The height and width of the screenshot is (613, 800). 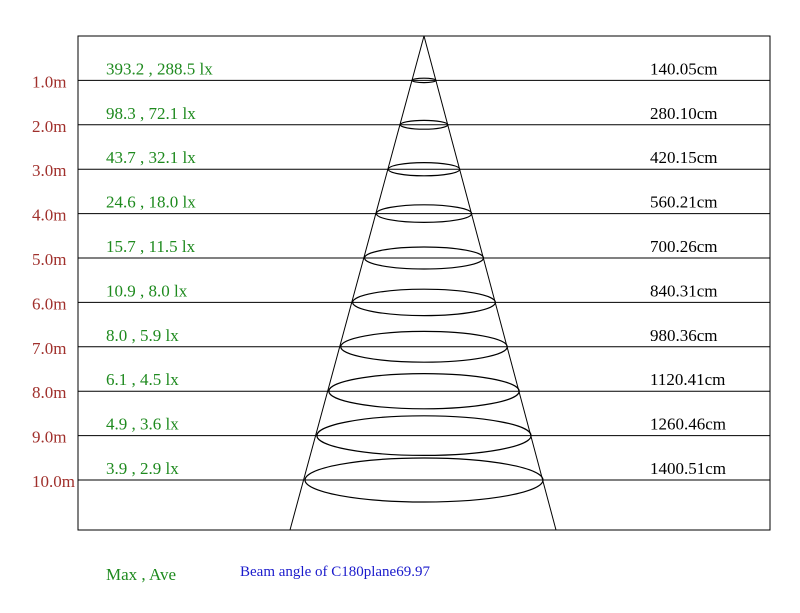 What do you see at coordinates (49, 348) in the screenshot?
I see `distance-label: 7.0m` at bounding box center [49, 348].